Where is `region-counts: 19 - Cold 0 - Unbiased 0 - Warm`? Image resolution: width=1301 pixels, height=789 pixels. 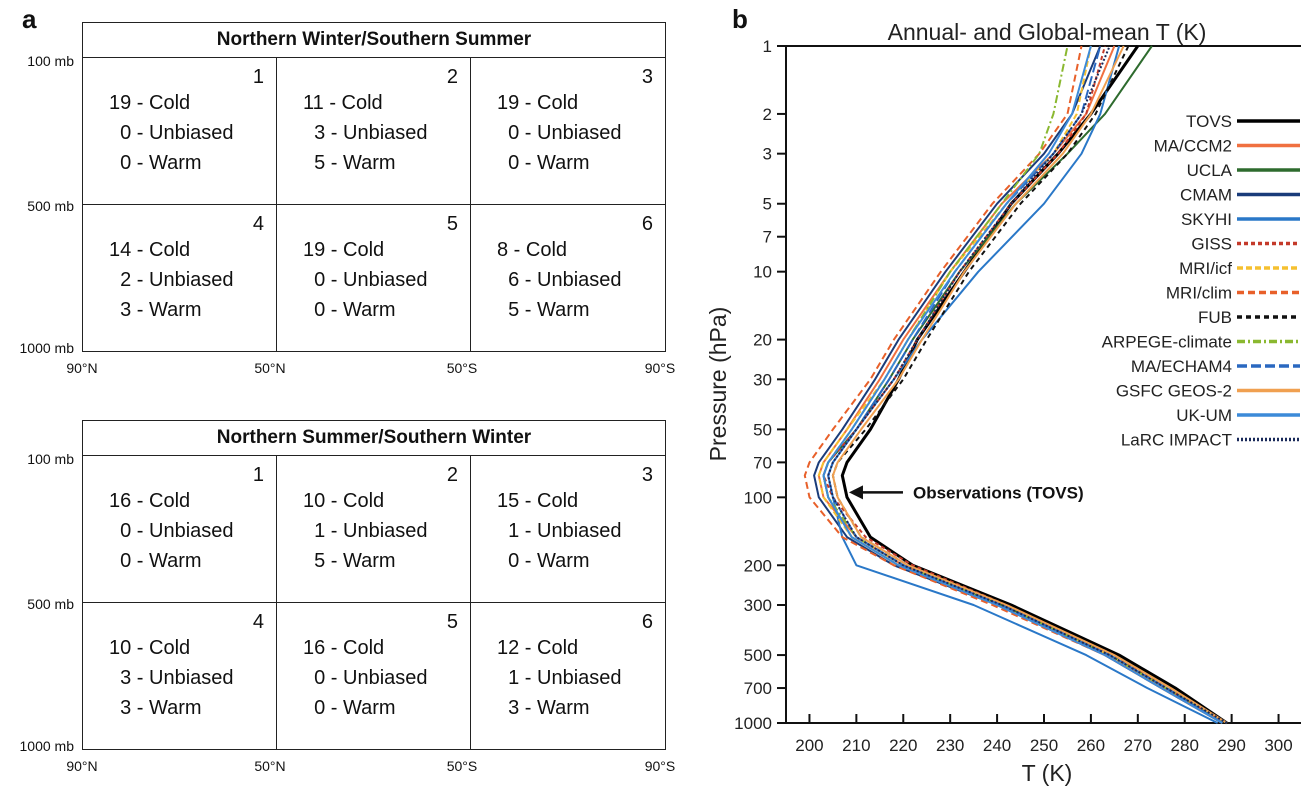
region-counts: 19 - Cold 0 - Unbiased 0 - Warm is located at coordinates (171, 133).